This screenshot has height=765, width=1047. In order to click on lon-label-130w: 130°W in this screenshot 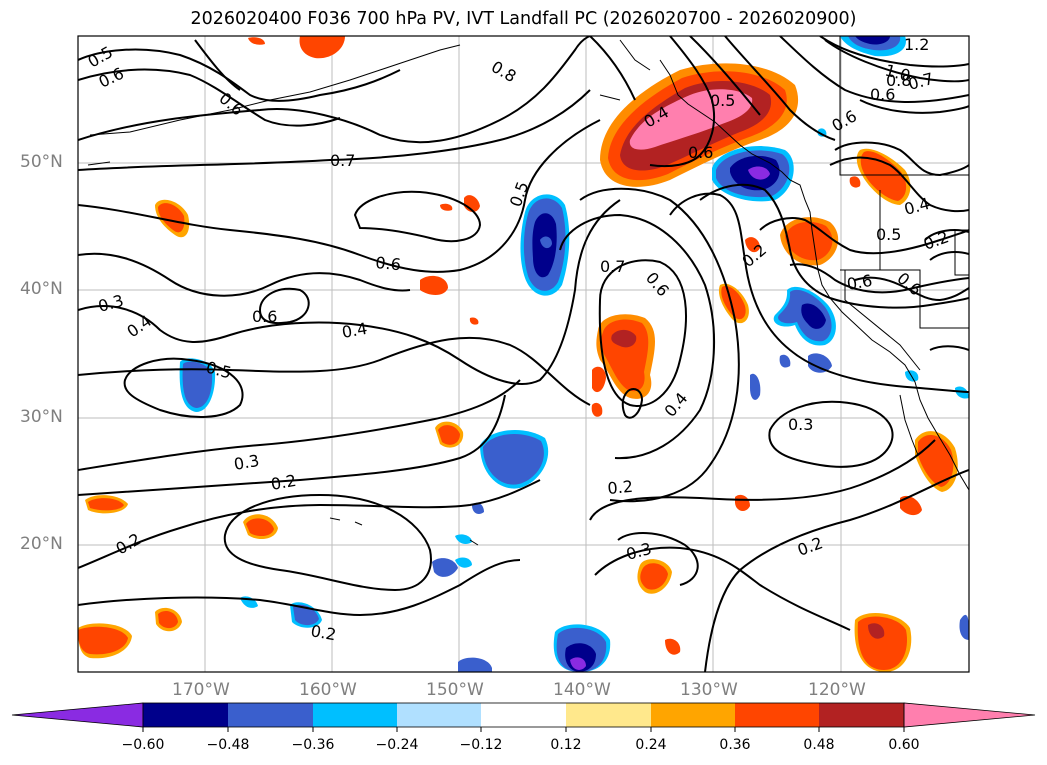, I will do `click(709, 690)`.